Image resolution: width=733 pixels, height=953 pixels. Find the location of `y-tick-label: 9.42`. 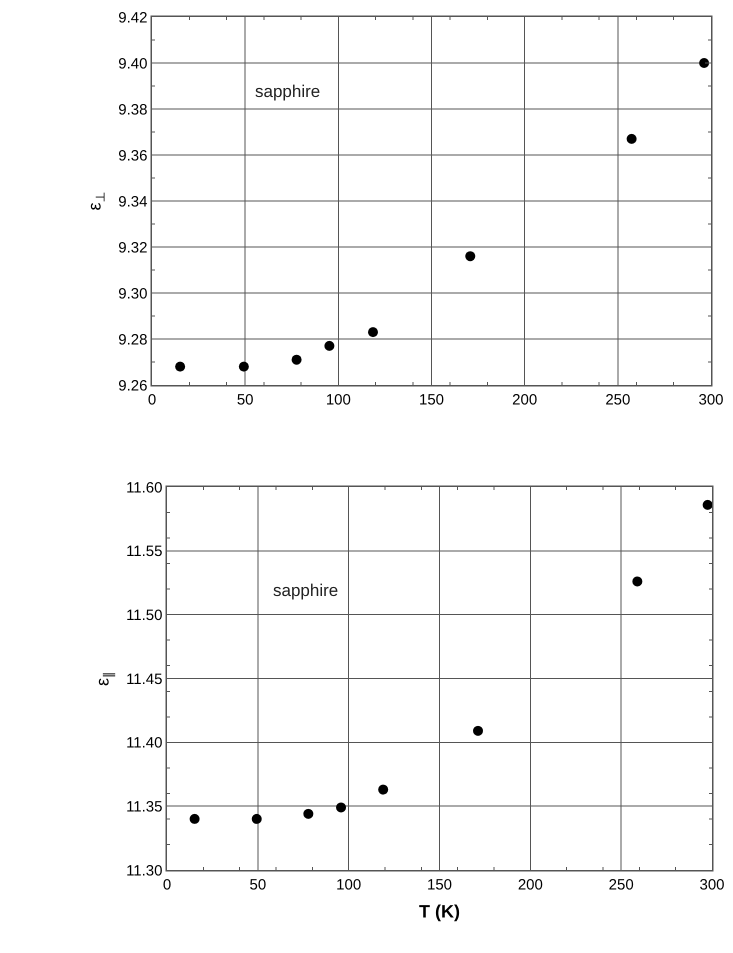

y-tick-label: 9.42 is located at coordinates (133, 17).